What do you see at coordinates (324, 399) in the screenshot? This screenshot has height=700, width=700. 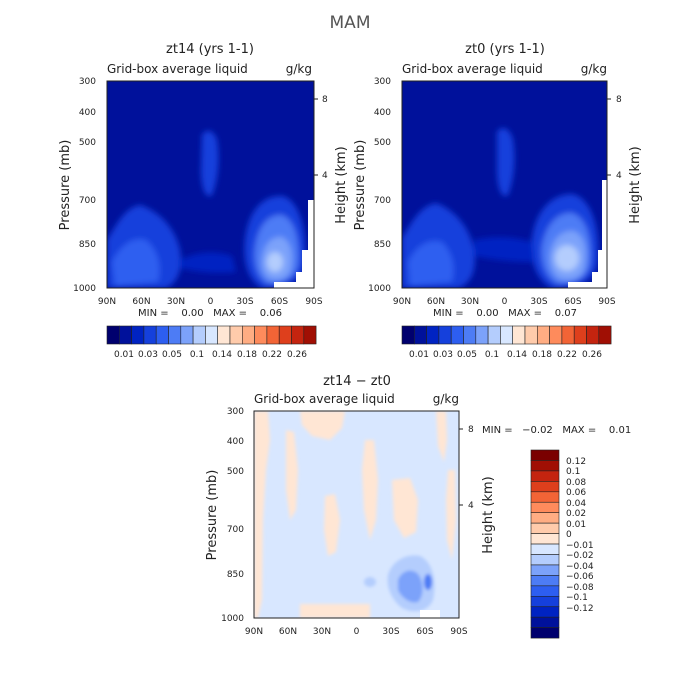 I see `panel-subtitle: Grid-box average liquid` at bounding box center [324, 399].